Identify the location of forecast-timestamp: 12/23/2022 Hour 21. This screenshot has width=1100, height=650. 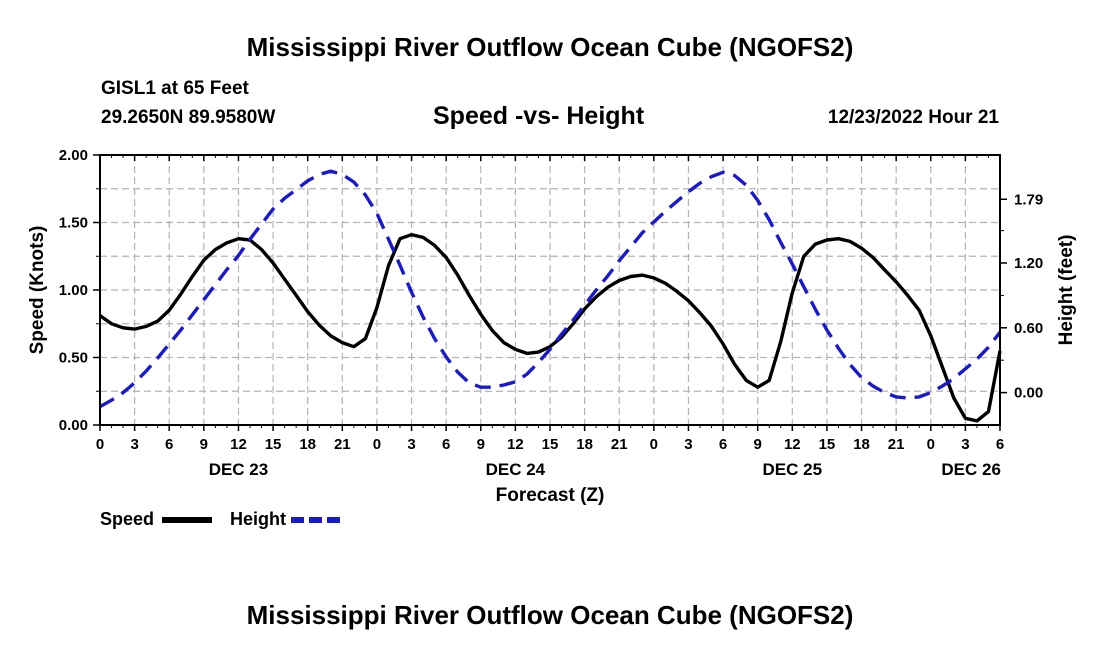
(913, 117).